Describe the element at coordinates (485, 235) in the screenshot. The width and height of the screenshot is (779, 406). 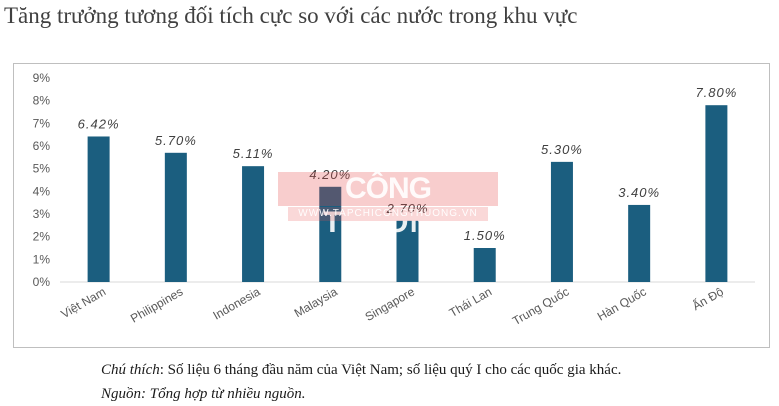
I see `data-label: 1.50%` at that location.